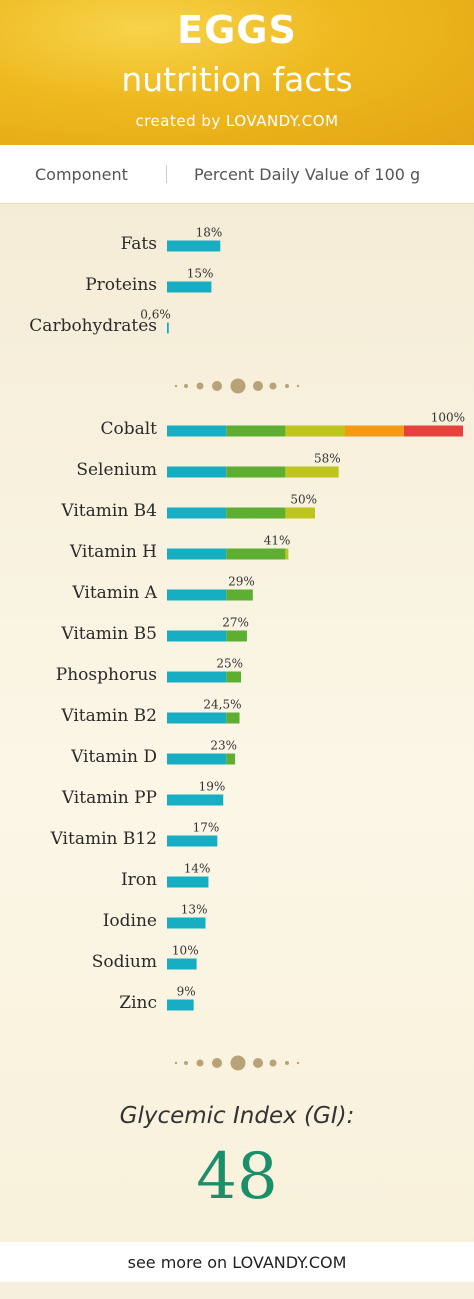 This screenshot has height=1299, width=474. What do you see at coordinates (277, 541) in the screenshot?
I see `value-label-vitamin-h: 41%` at bounding box center [277, 541].